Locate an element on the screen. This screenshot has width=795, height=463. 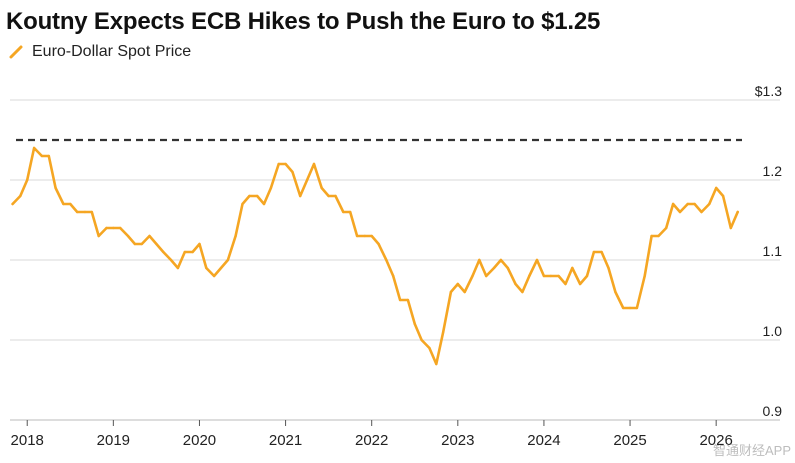
legend-swatch-icon is located at coordinates (16, 52).